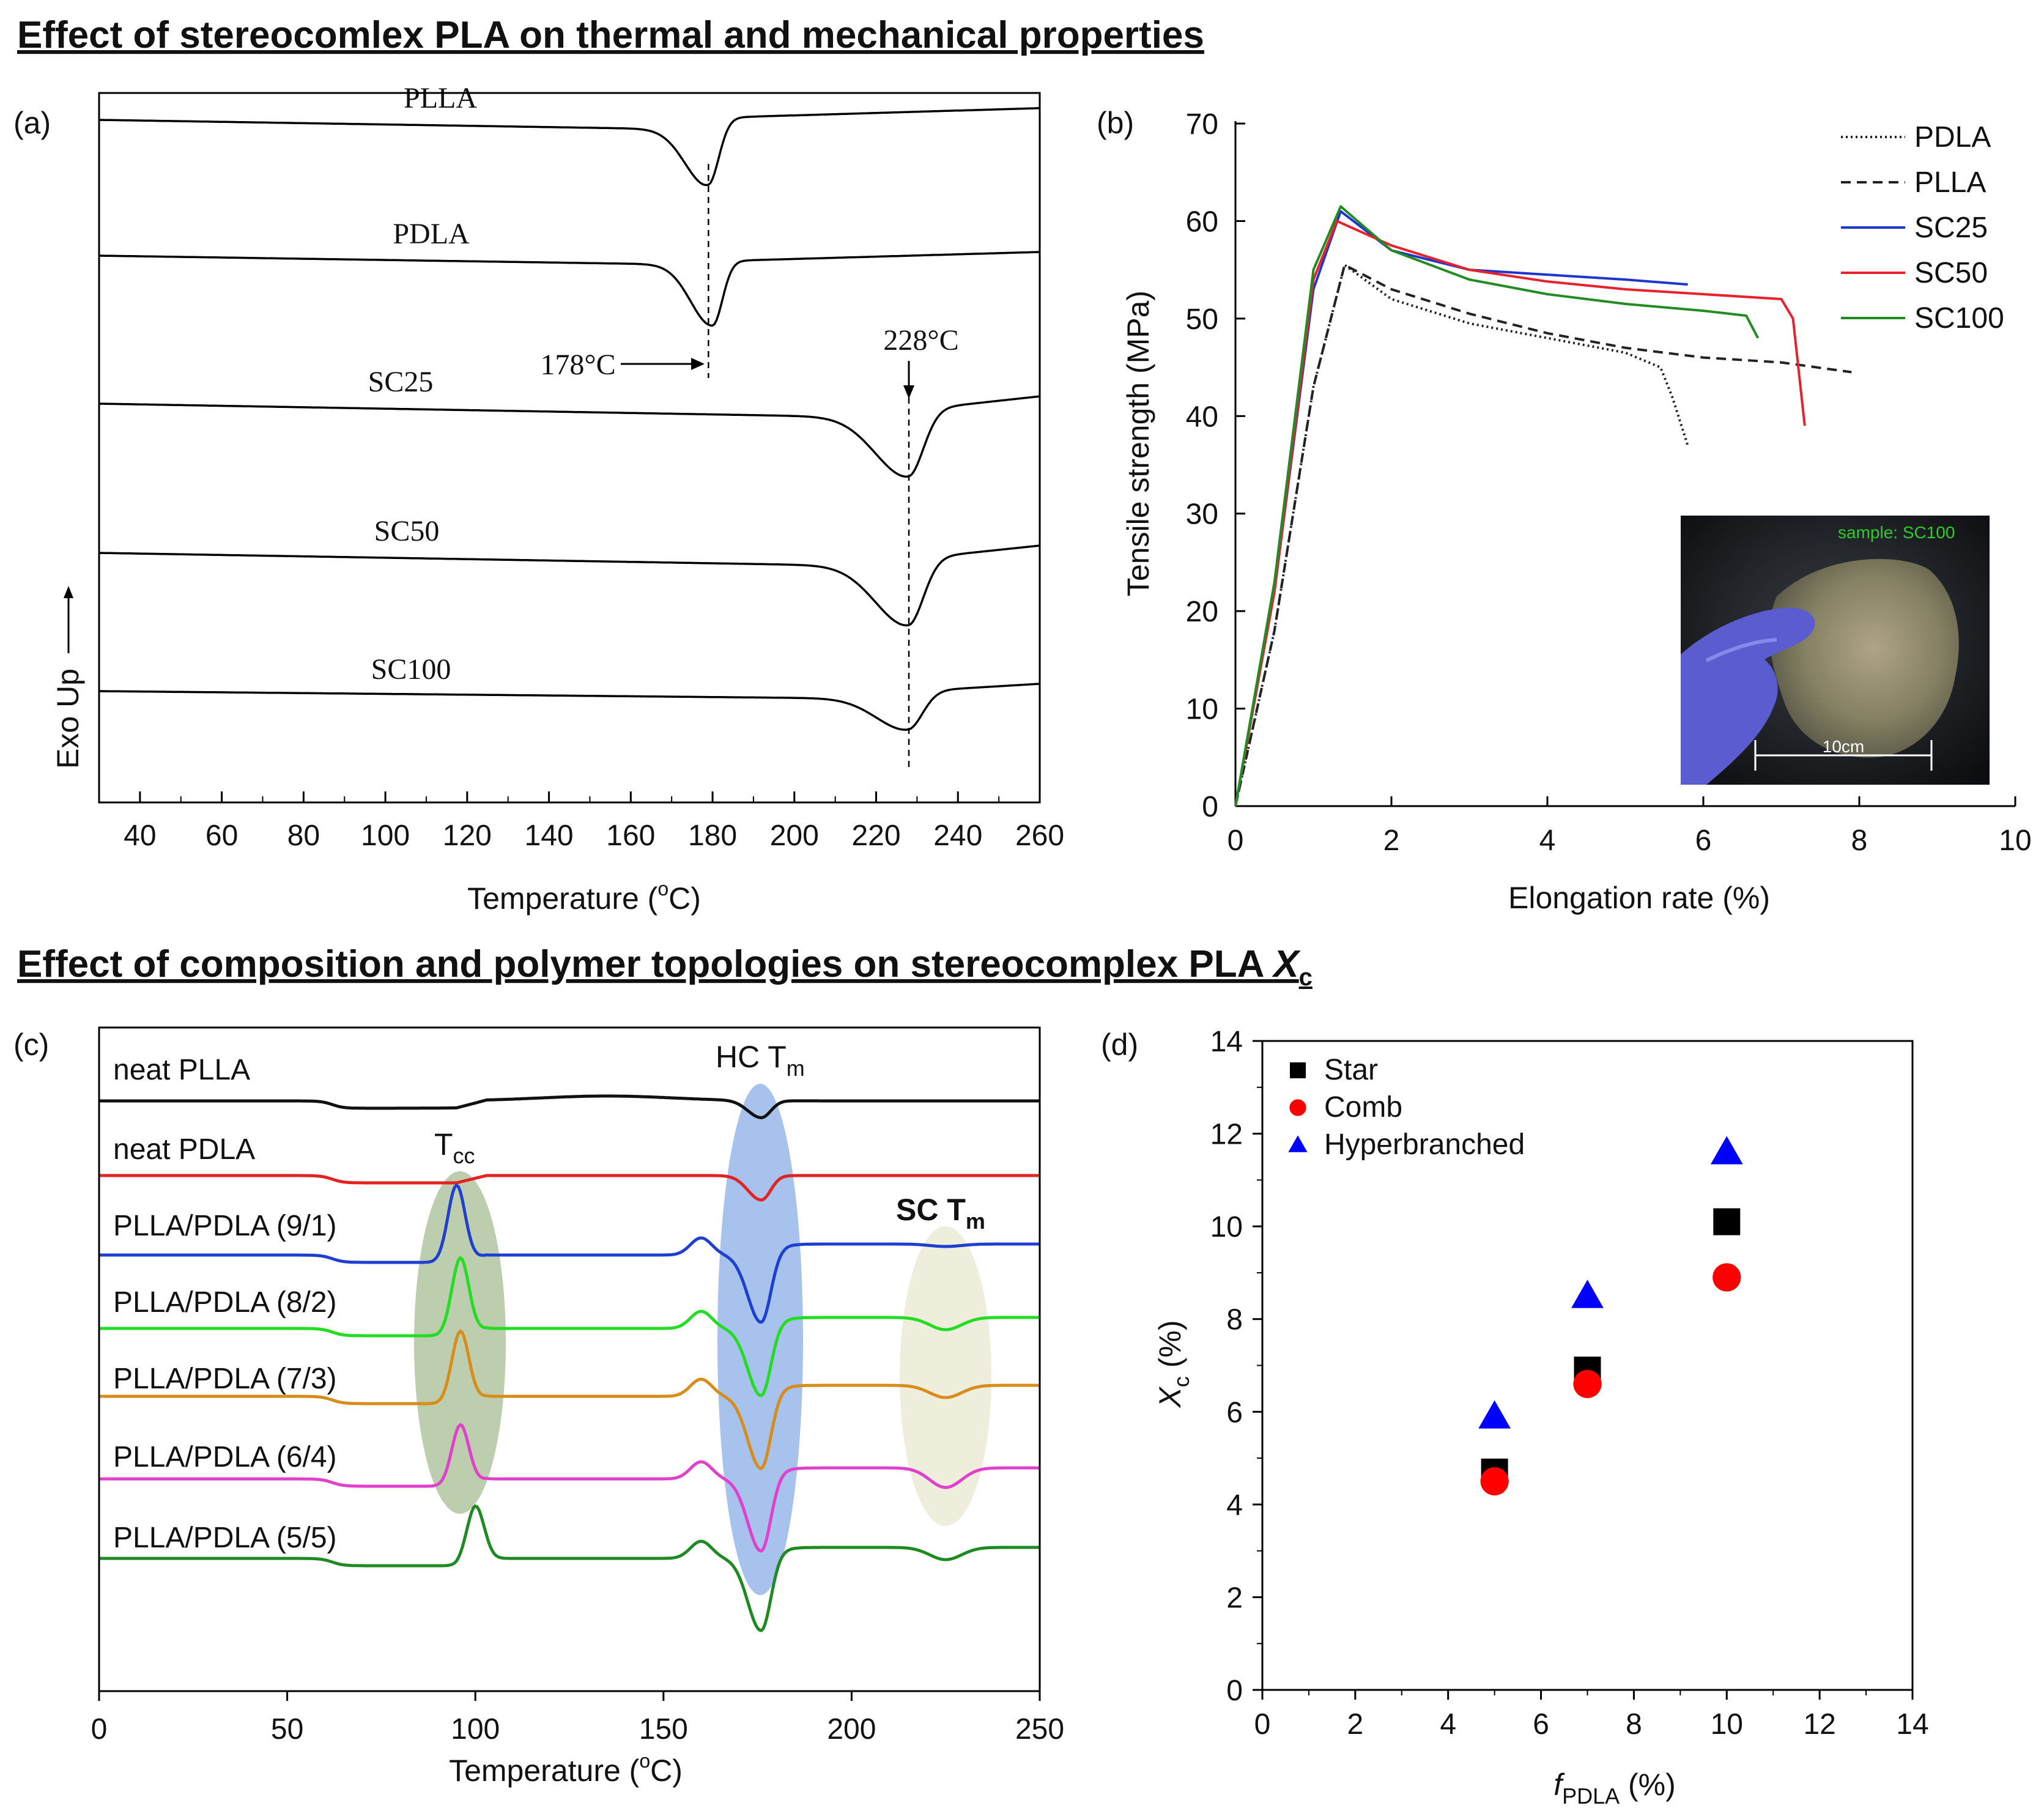  Describe the element at coordinates (663, 1729) in the screenshot. I see `panel-c-xtick-label: 150` at that location.